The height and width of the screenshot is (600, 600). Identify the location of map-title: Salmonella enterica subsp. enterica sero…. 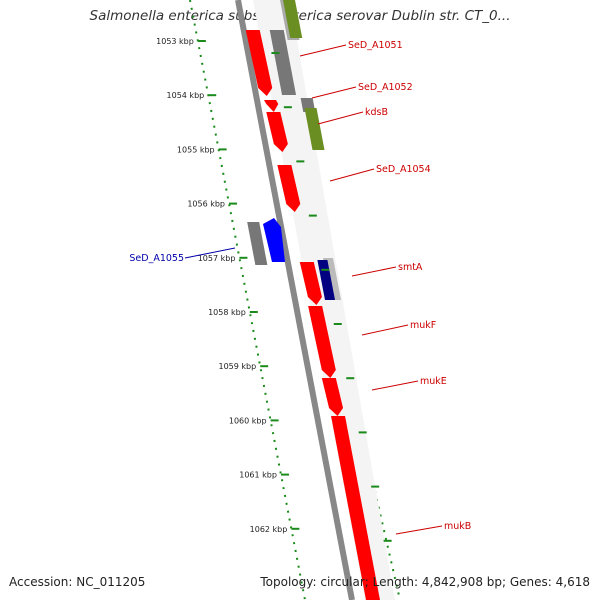
(300, 16).